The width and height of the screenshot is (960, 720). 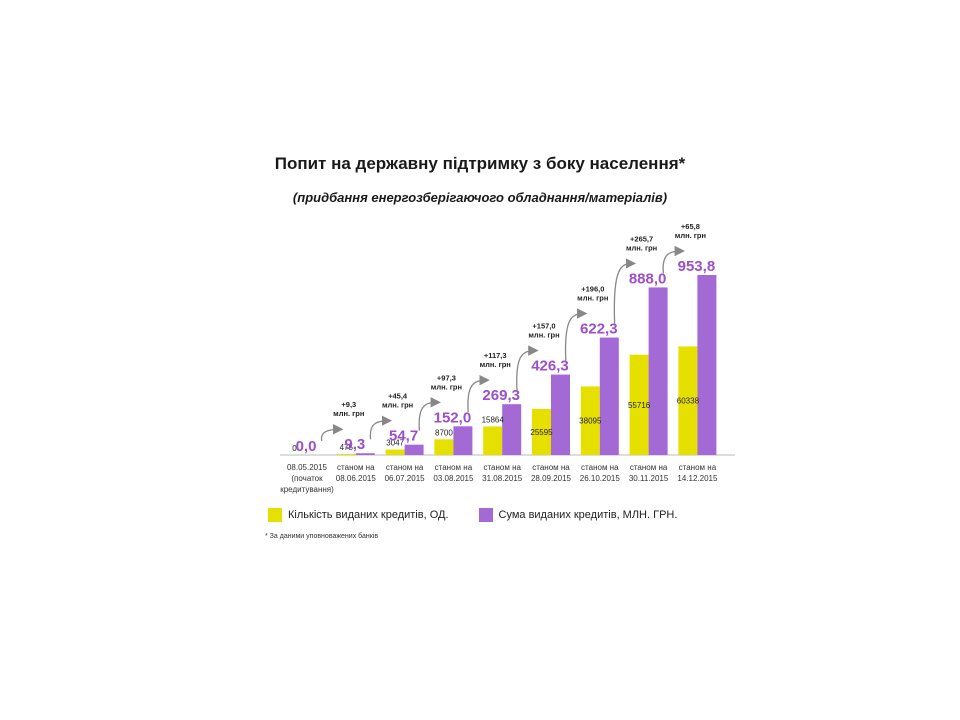 What do you see at coordinates (453, 417) in the screenshot?
I see `data-label-sum: 152,0` at bounding box center [453, 417].